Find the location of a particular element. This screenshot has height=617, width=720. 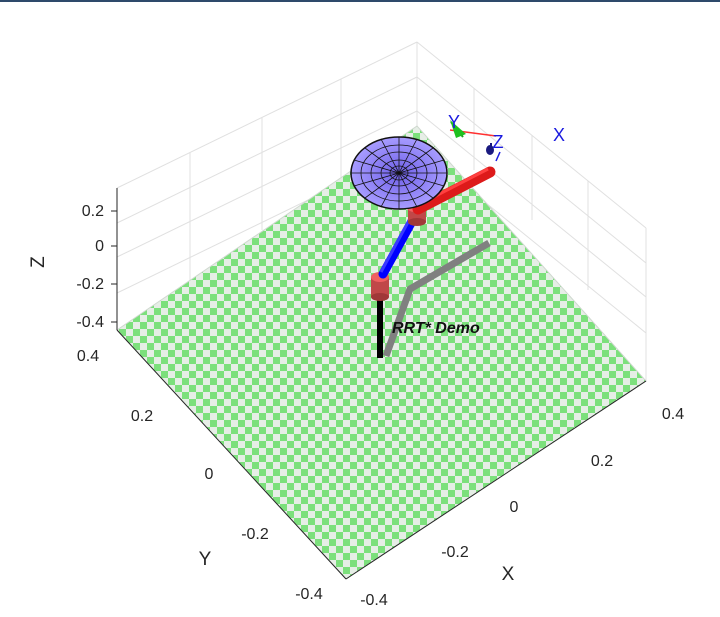

z-axis-label: Z is located at coordinates (38, 262).